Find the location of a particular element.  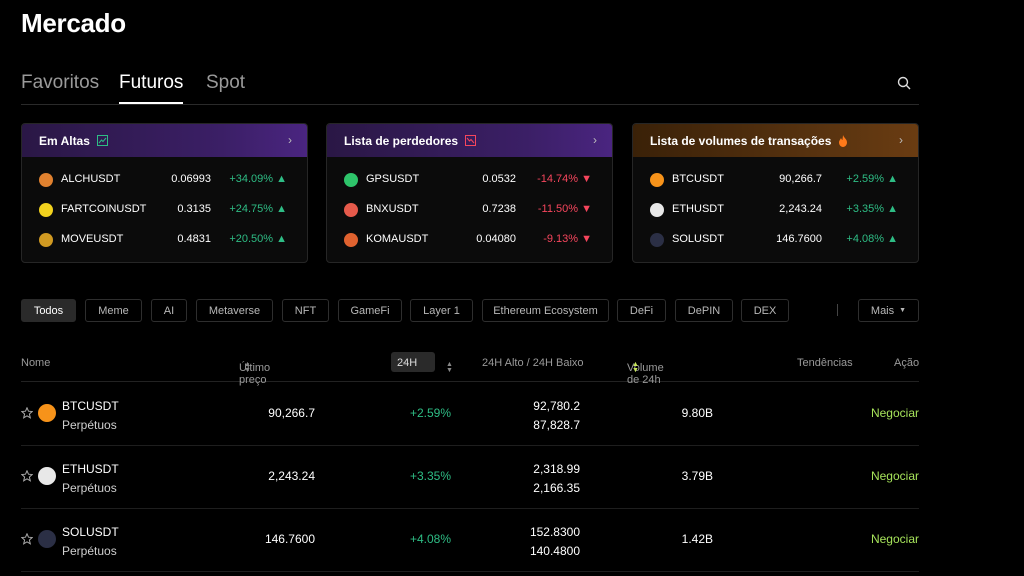

losers-card-header: Lista de perdedores › is located at coordinates (469, 140).